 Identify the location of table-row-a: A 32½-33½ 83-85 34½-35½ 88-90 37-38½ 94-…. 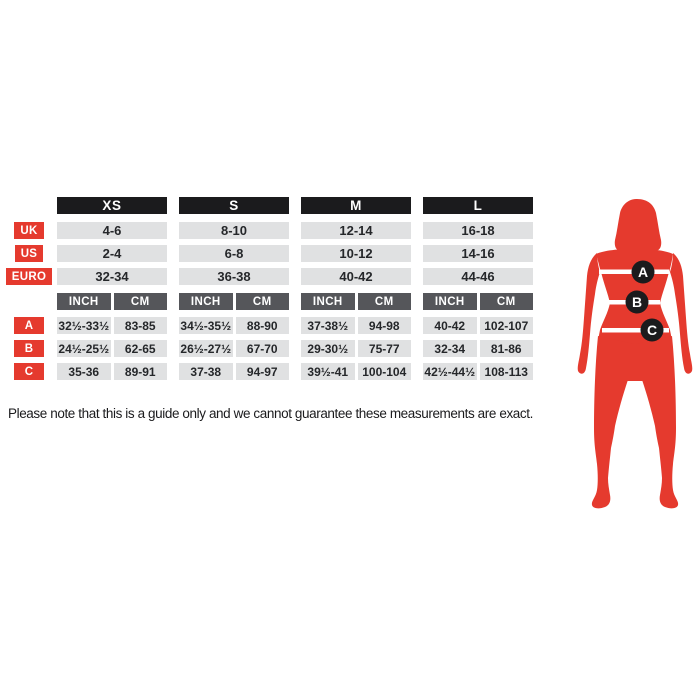
(270, 325).